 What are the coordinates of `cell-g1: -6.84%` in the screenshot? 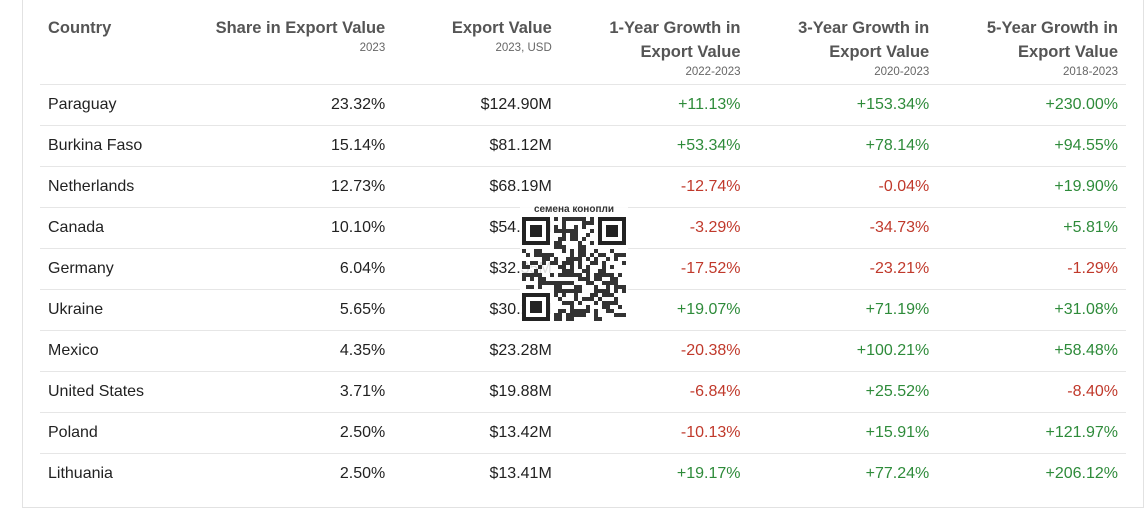 It's located at (654, 392).